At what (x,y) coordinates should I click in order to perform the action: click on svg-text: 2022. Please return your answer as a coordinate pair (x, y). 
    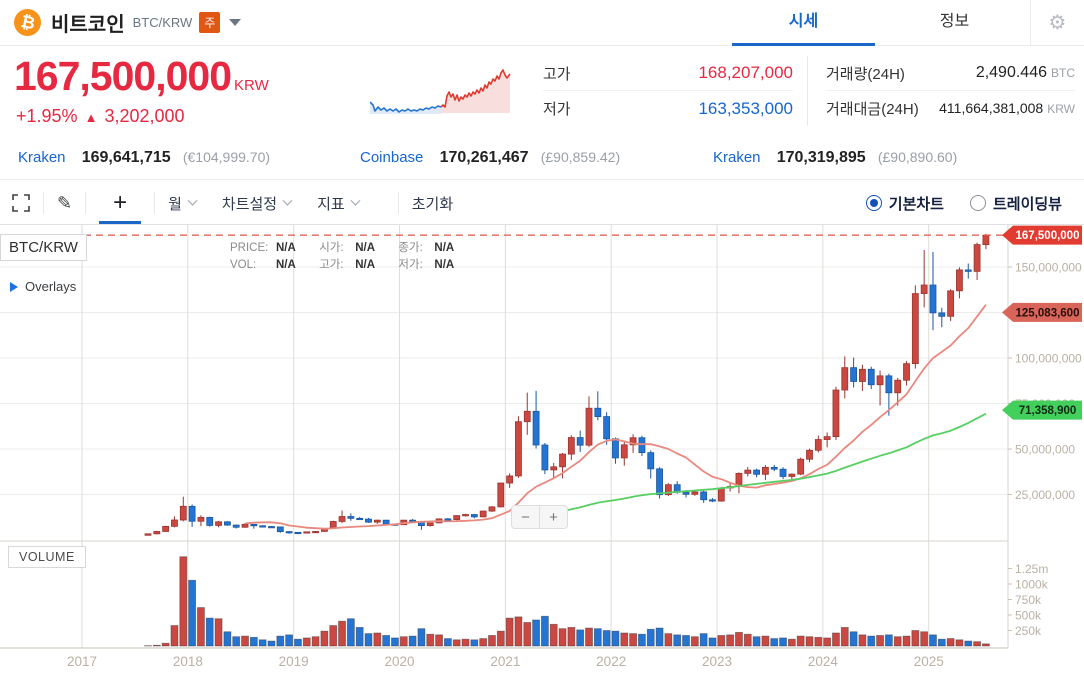
    Looking at the image, I should click on (611, 661).